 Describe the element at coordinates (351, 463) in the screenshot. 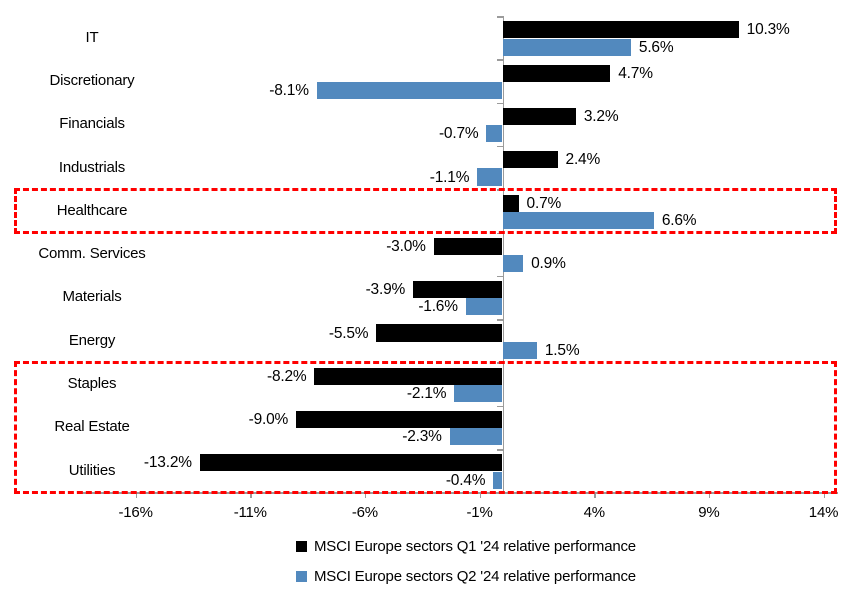

I see `bar-q1-utilities` at that location.